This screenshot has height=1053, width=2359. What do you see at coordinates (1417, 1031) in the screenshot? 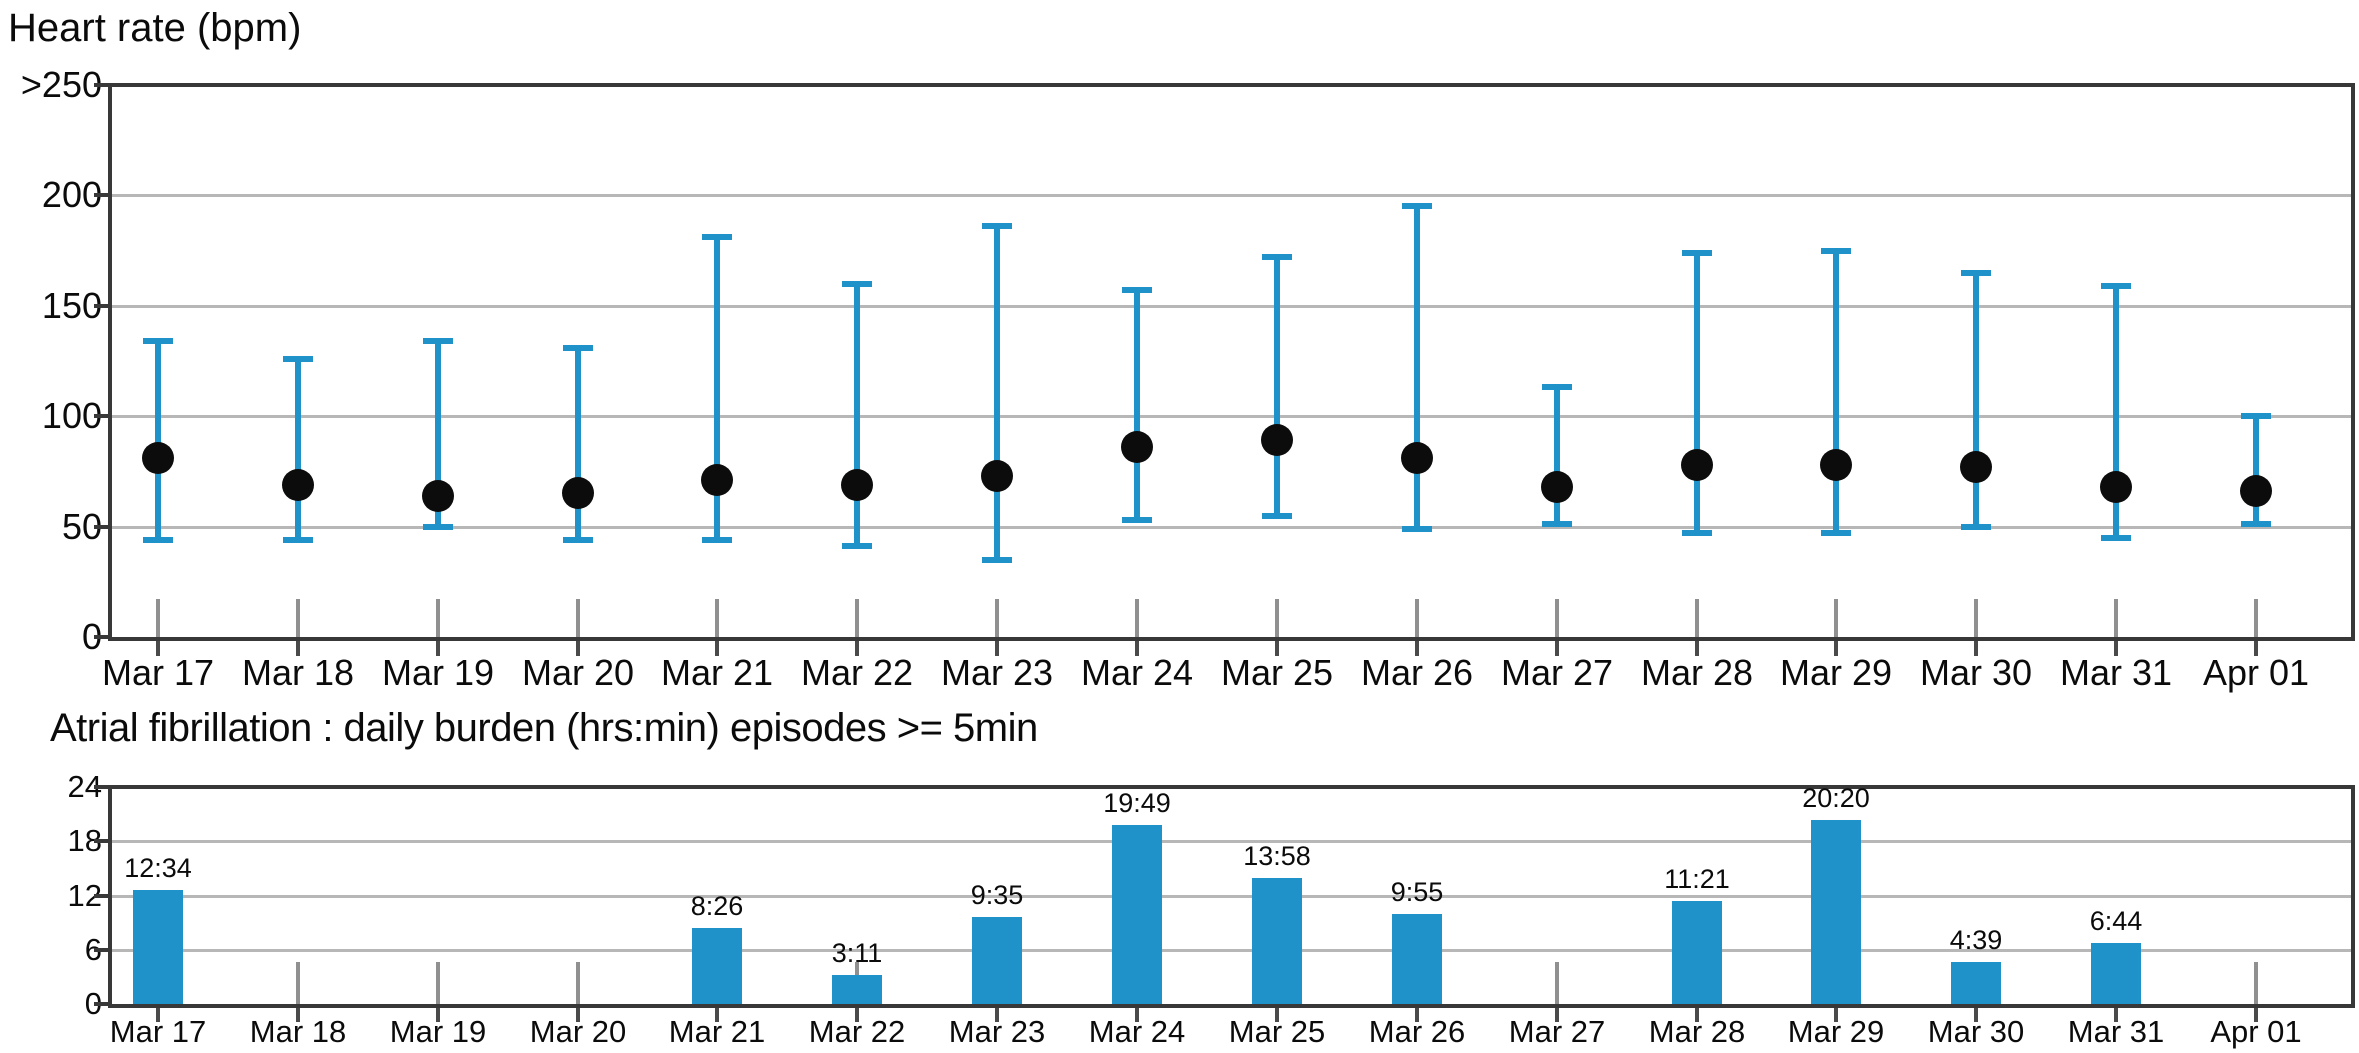
I see `x-axis-date-label: Mar 26` at bounding box center [1417, 1031].